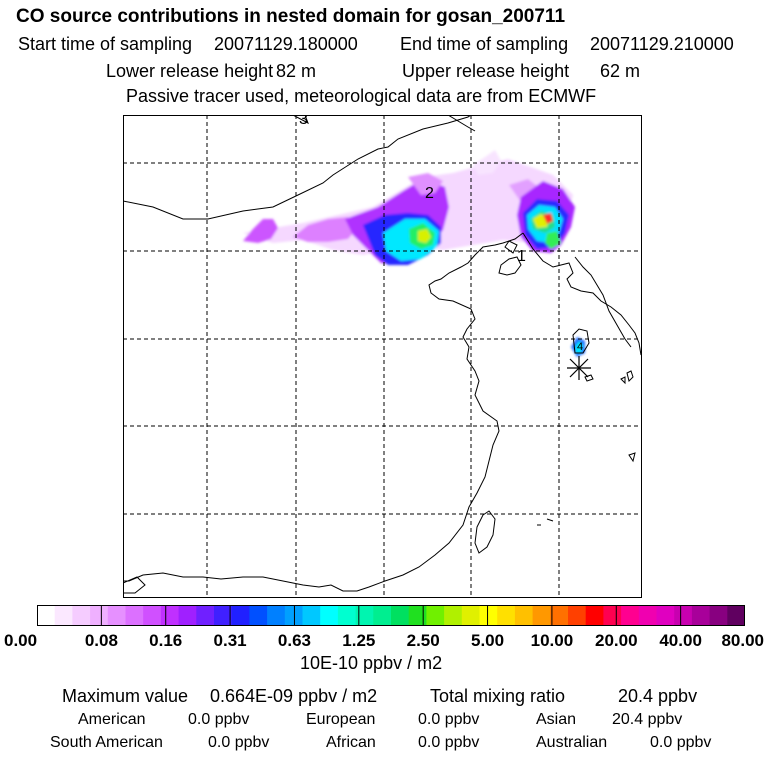  I want to click on max-value: 0.664E-09 ppbv / m2, so click(294, 696).